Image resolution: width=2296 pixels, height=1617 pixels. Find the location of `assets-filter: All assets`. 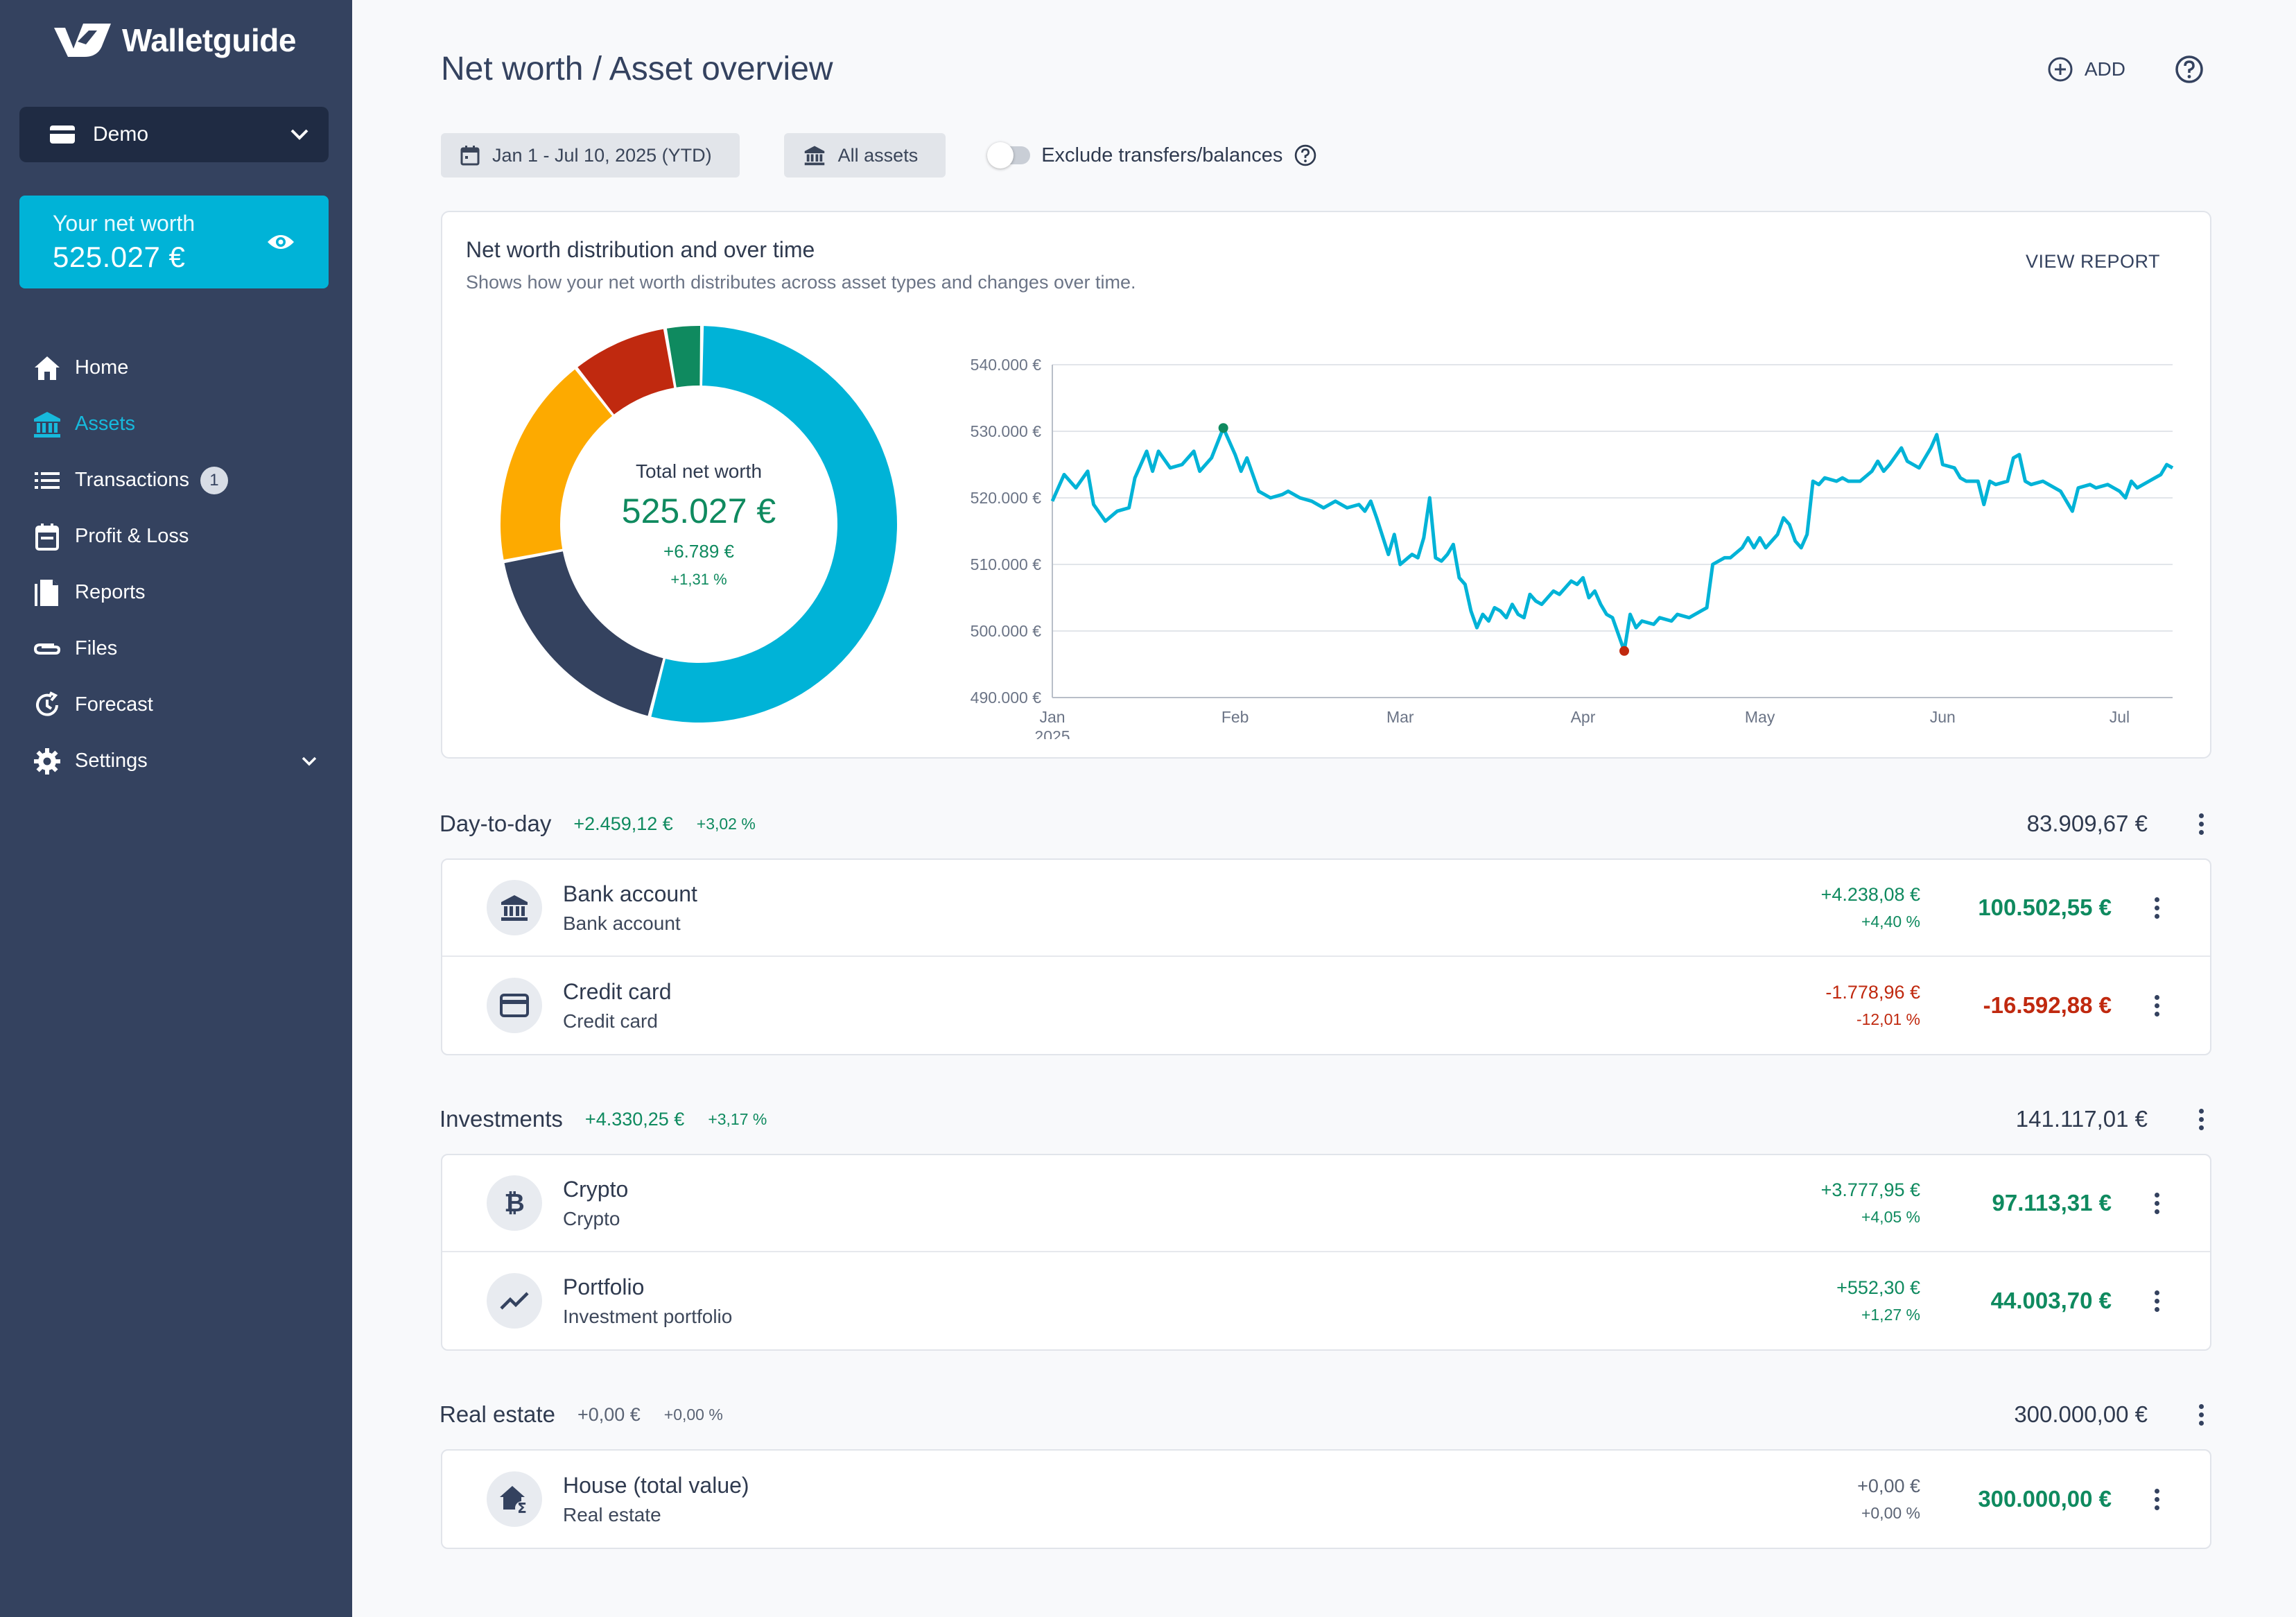

assets-filter: All assets is located at coordinates (864, 155).